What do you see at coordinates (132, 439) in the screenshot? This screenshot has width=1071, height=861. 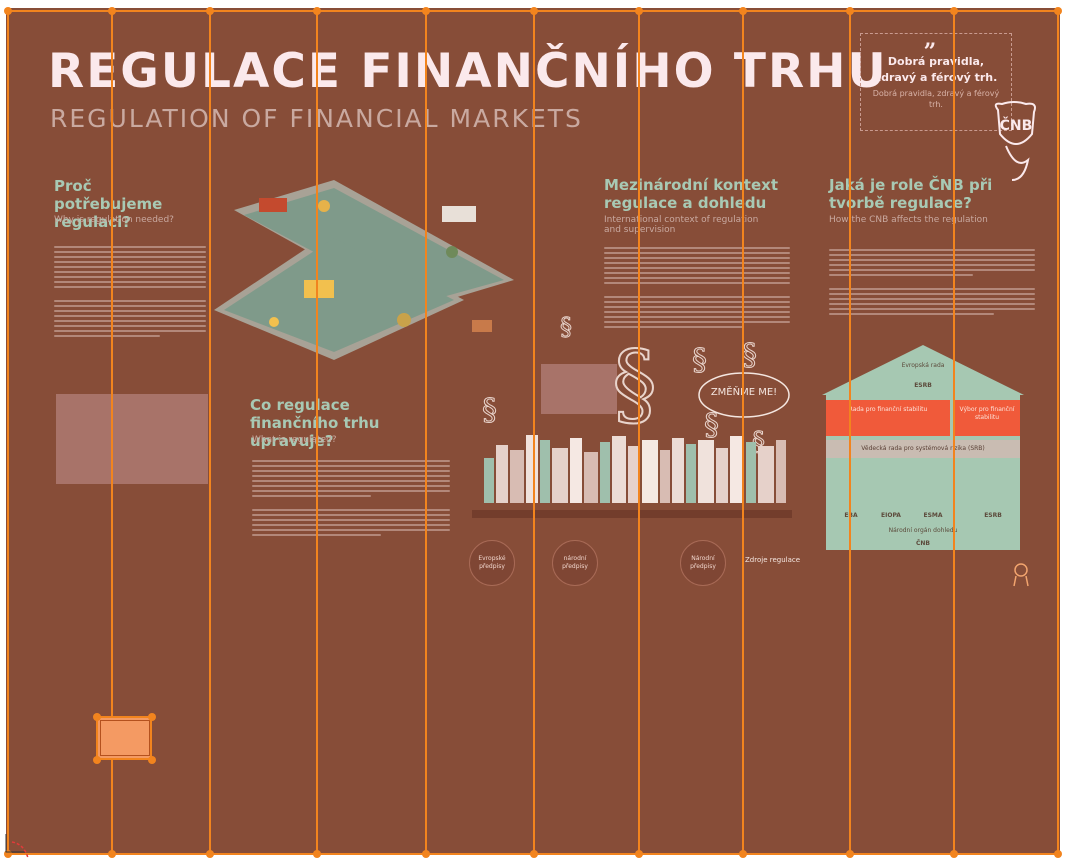 I see `redacted-block` at bounding box center [132, 439].